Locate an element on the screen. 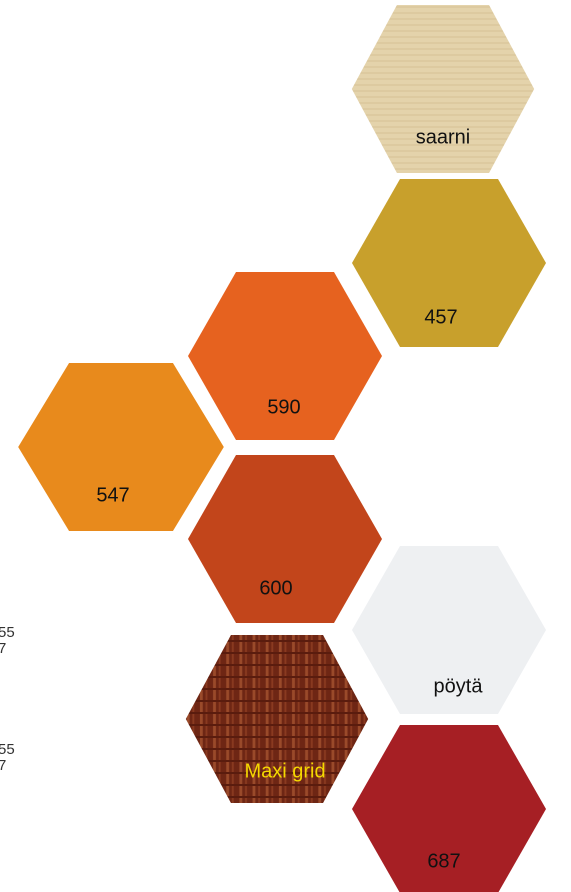 Image resolution: width=571 pixels, height=892 pixels. swatch: pöytä is located at coordinates (449, 630).